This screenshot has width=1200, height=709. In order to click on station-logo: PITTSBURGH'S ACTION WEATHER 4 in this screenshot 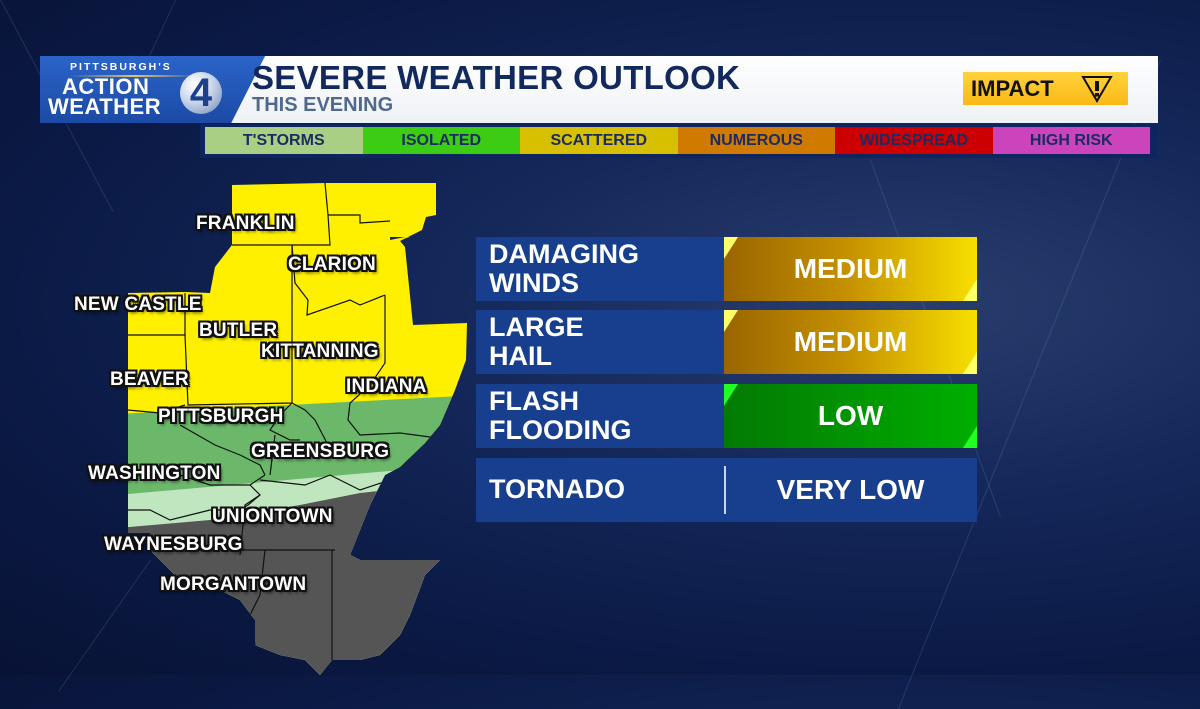, I will do `click(152, 89)`.